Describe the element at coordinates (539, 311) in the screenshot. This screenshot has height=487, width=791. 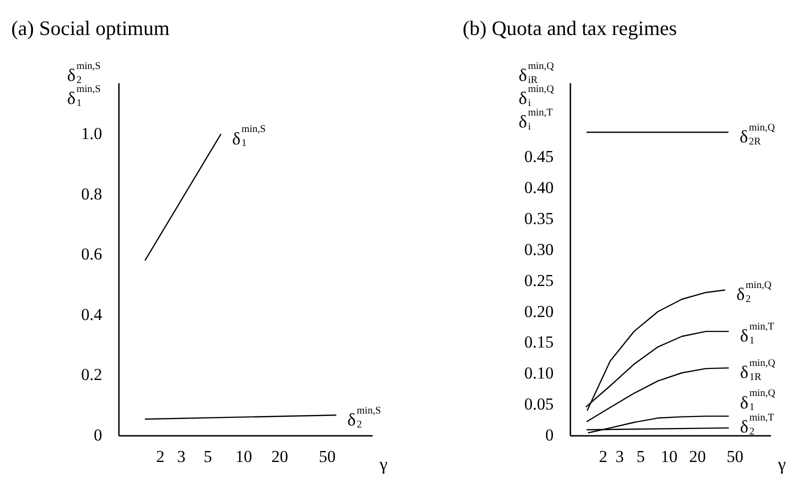
I see `y-tick-label: 0.20` at that location.